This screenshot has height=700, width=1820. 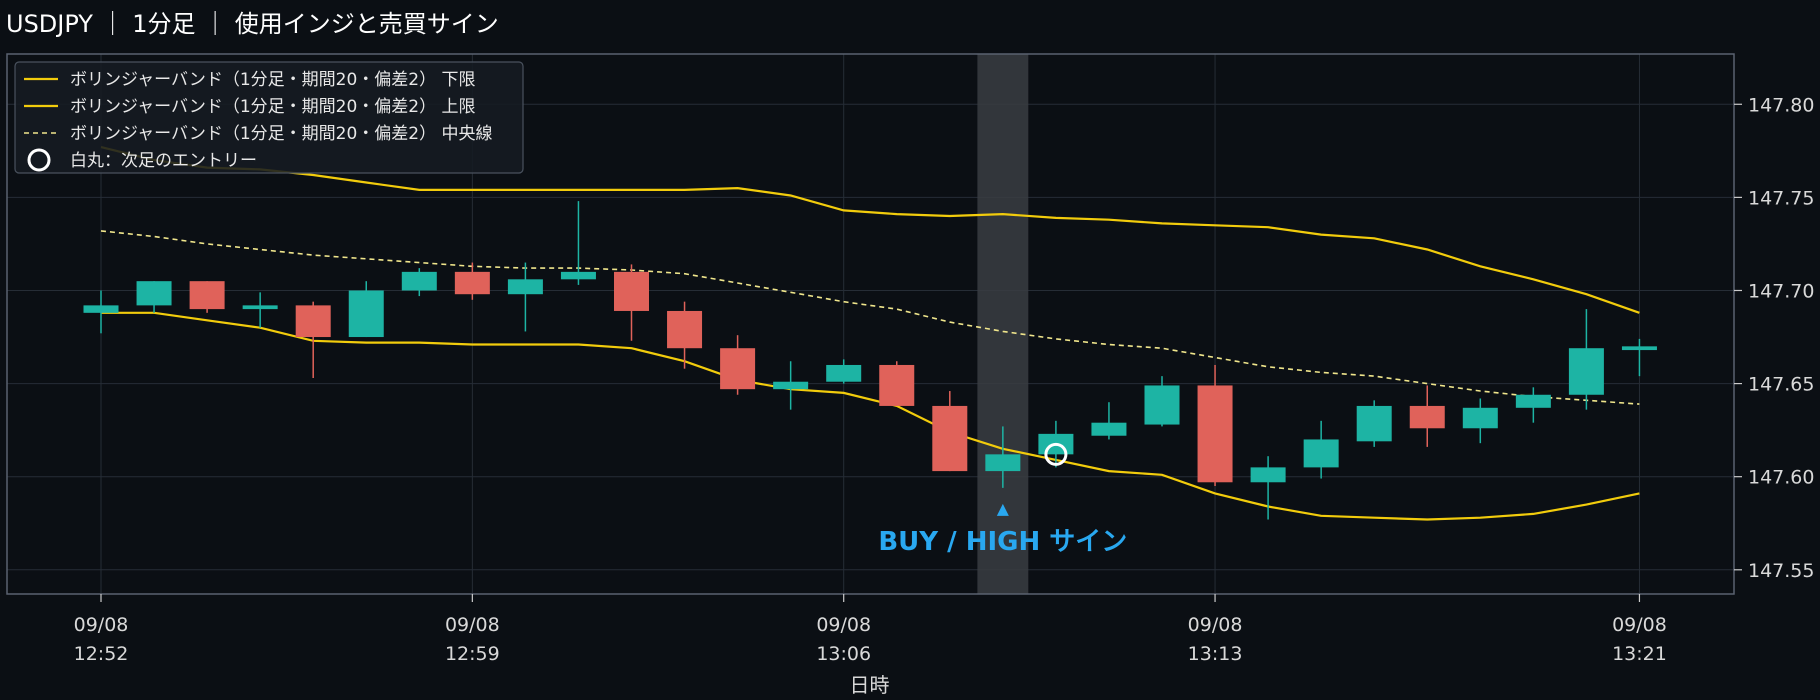 I want to click on y-tick-label: 147.75, so click(x=1781, y=198).